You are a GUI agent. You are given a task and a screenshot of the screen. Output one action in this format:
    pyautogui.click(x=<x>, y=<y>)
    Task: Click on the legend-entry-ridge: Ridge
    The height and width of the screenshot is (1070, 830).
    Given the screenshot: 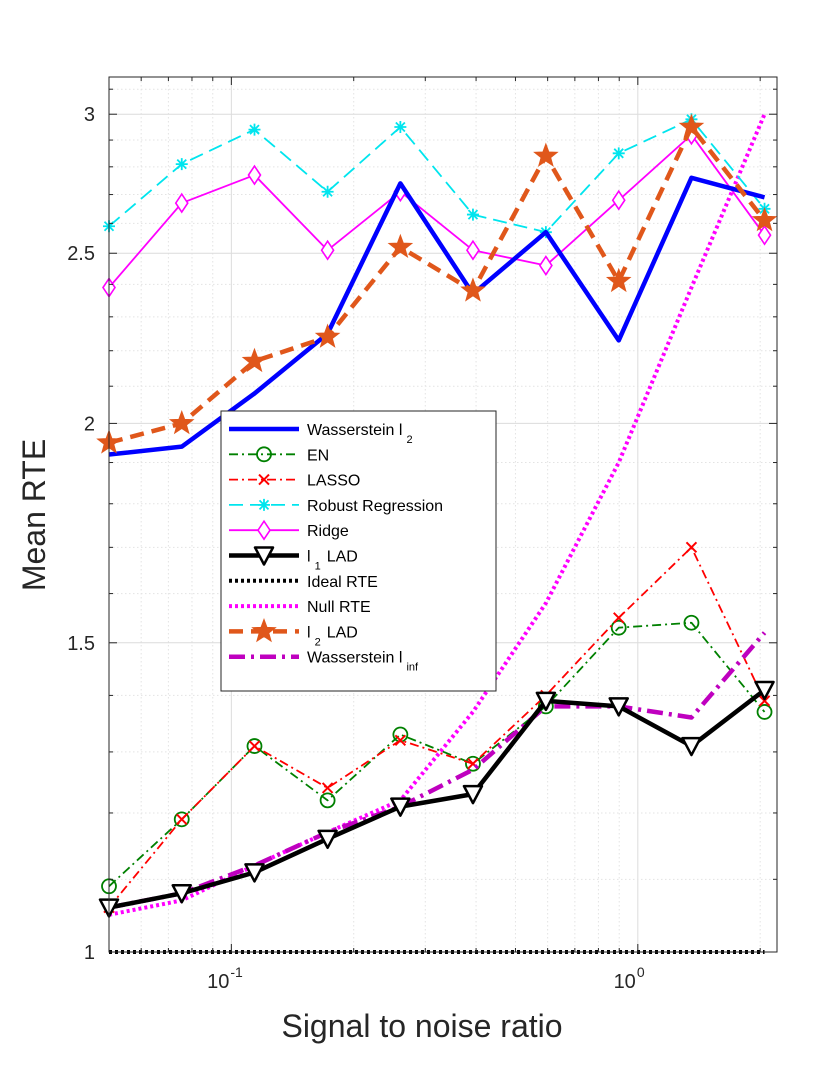 What is the action you would take?
    pyautogui.click(x=289, y=530)
    